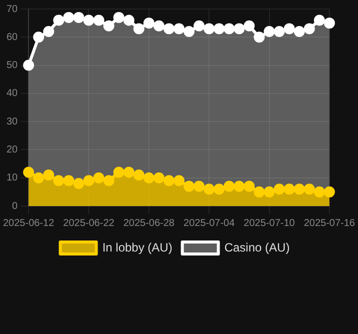  Describe the element at coordinates (15, 206) in the screenshot. I see `y-tick-label: 0` at that location.